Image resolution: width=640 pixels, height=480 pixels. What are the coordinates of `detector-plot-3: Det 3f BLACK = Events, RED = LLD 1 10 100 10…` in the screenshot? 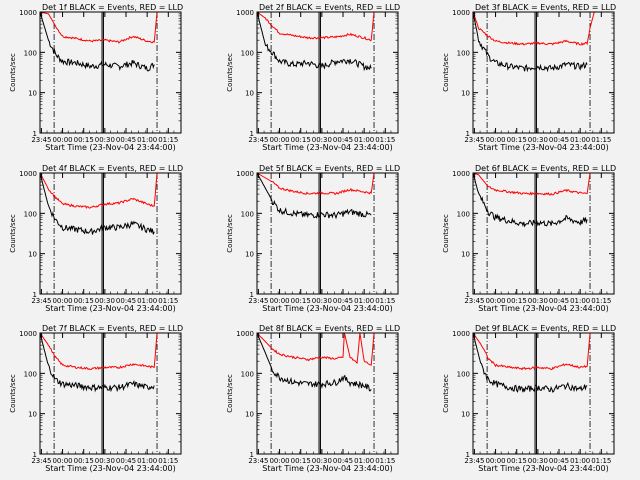 It's located at (529, 77).